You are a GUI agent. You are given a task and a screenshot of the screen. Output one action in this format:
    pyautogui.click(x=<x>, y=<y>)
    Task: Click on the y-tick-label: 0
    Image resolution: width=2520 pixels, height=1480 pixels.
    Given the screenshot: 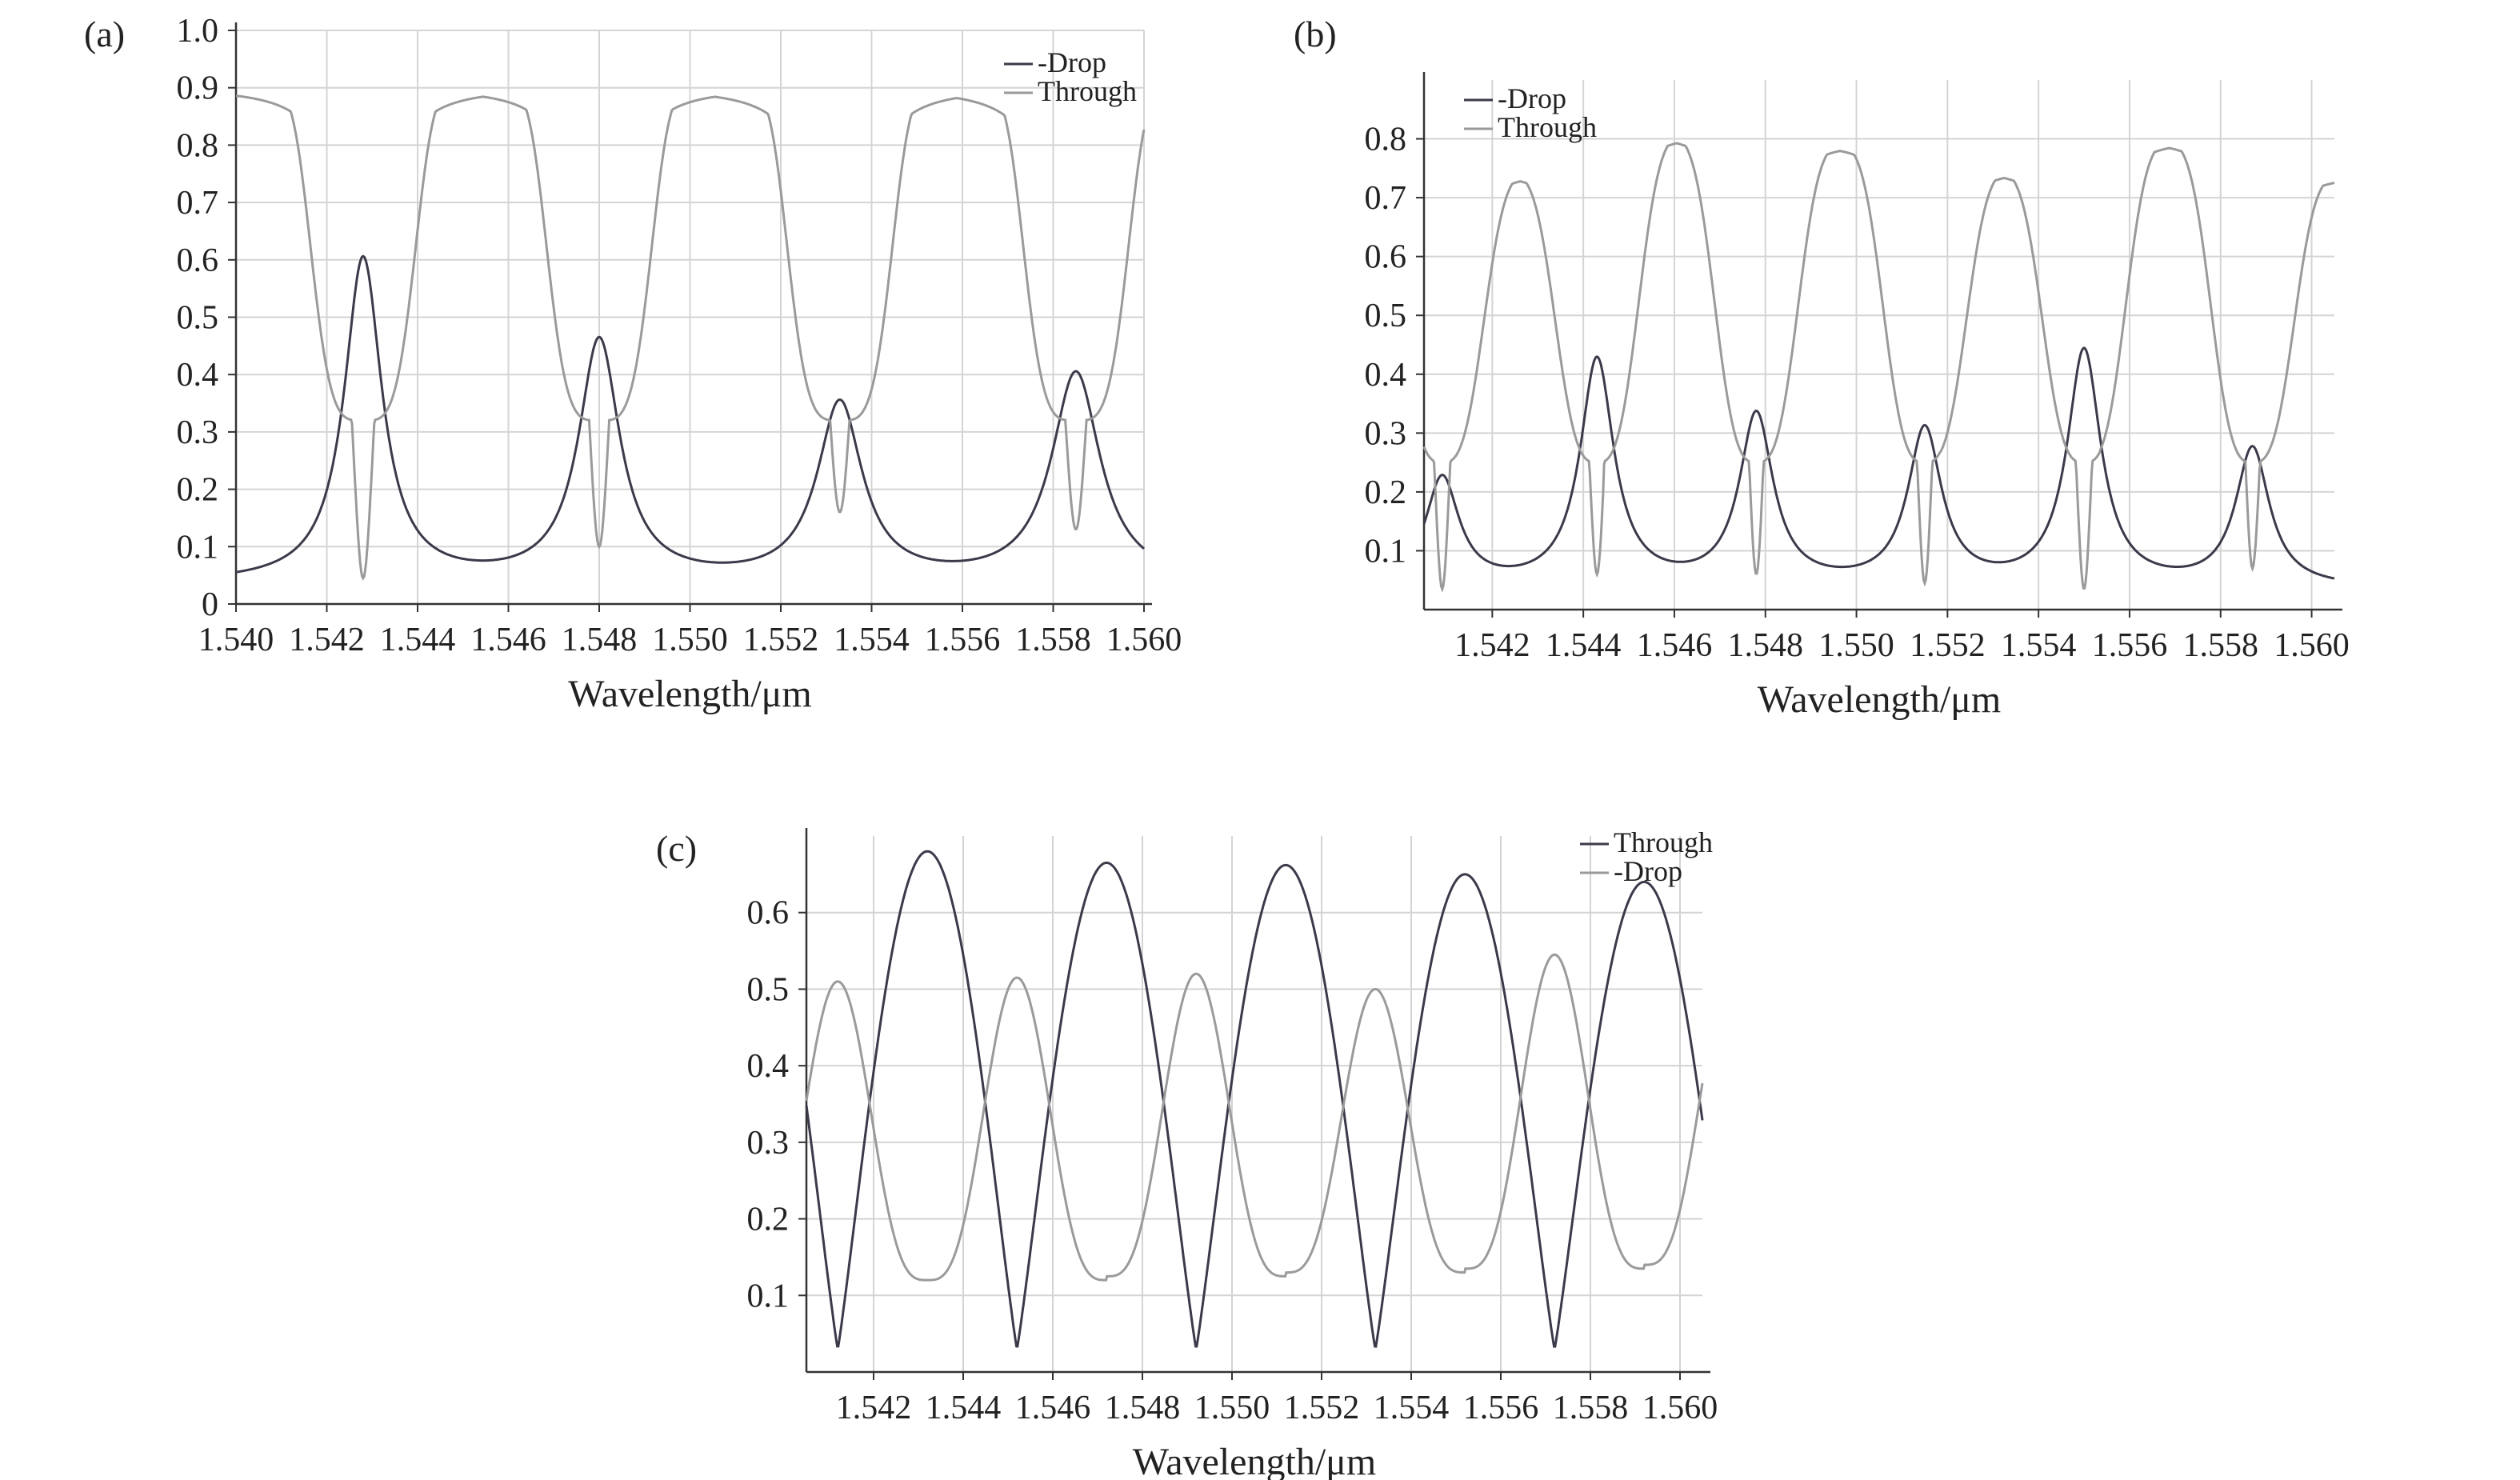 What is the action you would take?
    pyautogui.click(x=210, y=604)
    